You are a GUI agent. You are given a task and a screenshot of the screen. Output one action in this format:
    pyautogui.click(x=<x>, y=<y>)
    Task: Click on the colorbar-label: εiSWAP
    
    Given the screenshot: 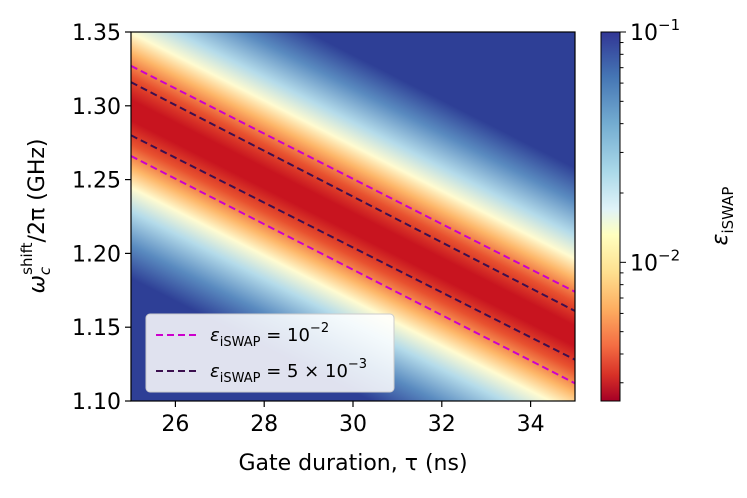 What is the action you would take?
    pyautogui.click(x=722, y=216)
    